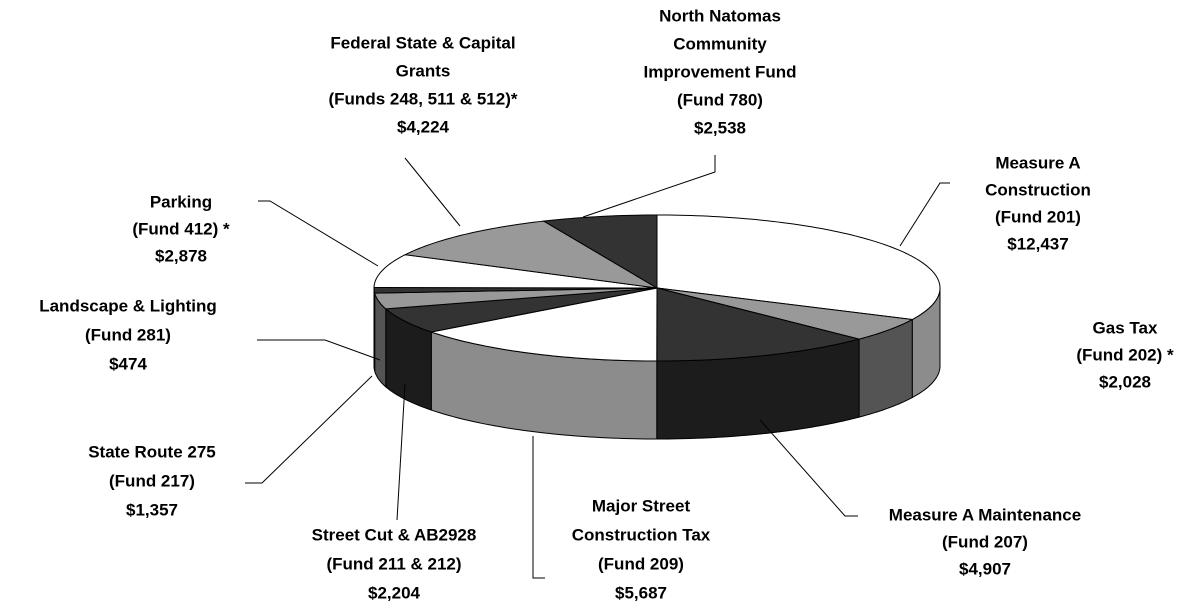  What do you see at coordinates (1125, 327) in the screenshot?
I see `slice-label: Gas Tax` at bounding box center [1125, 327].